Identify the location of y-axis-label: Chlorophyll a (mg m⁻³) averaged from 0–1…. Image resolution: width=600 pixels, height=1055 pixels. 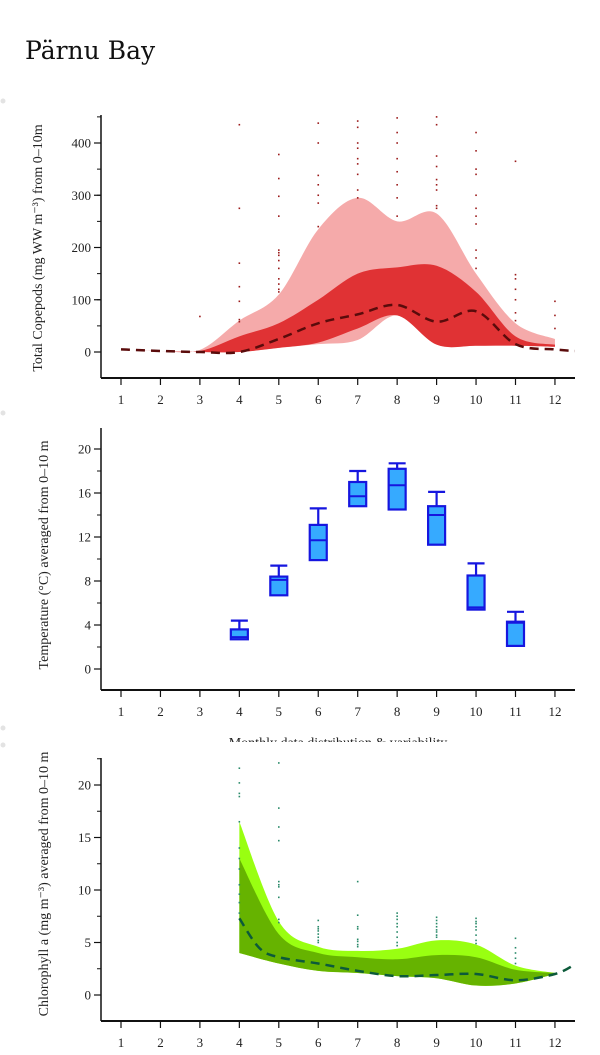
(44, 884).